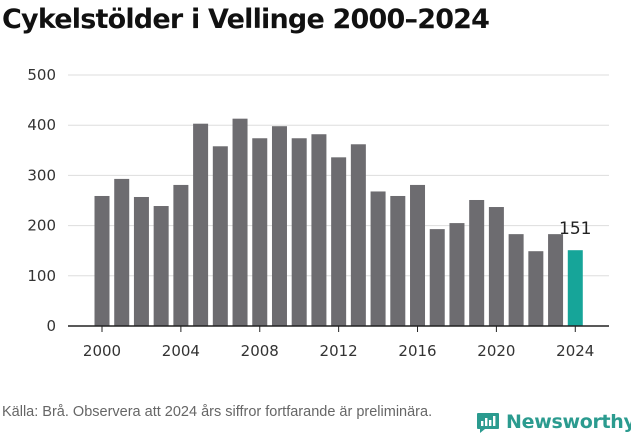  I want to click on x-axis: 2000 2004 2008 2012 2016 2020 2024, so click(338, 343).